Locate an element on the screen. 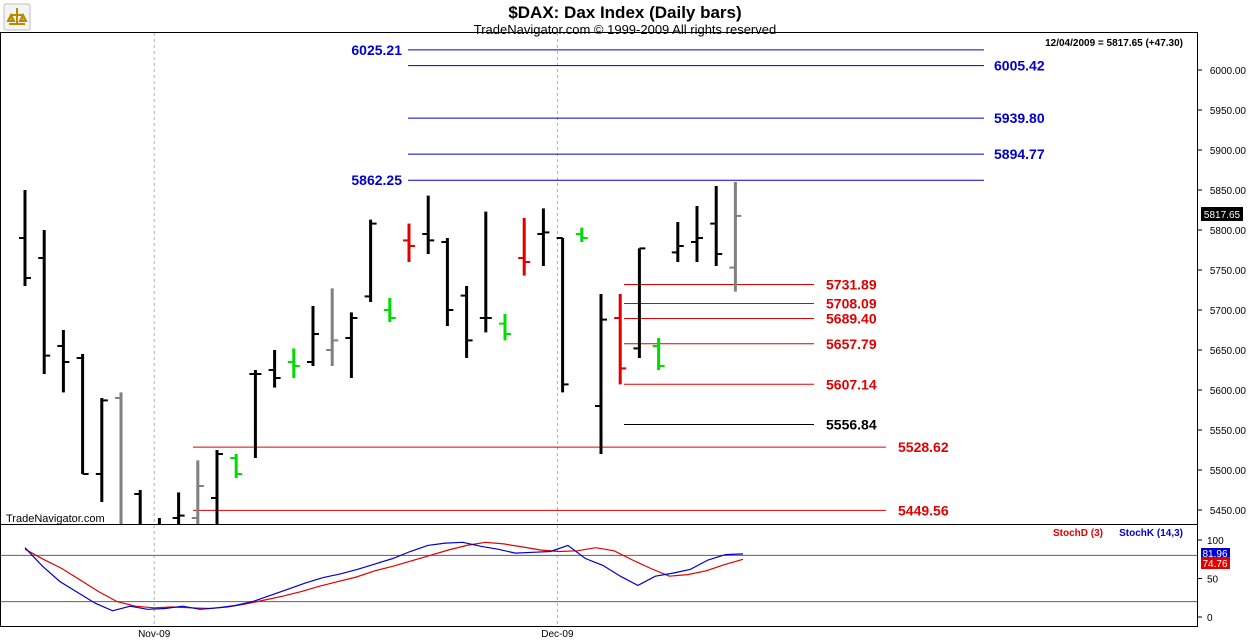 This screenshot has width=1250, height=643. price-tick-label: 5800.00 is located at coordinates (1228, 231).